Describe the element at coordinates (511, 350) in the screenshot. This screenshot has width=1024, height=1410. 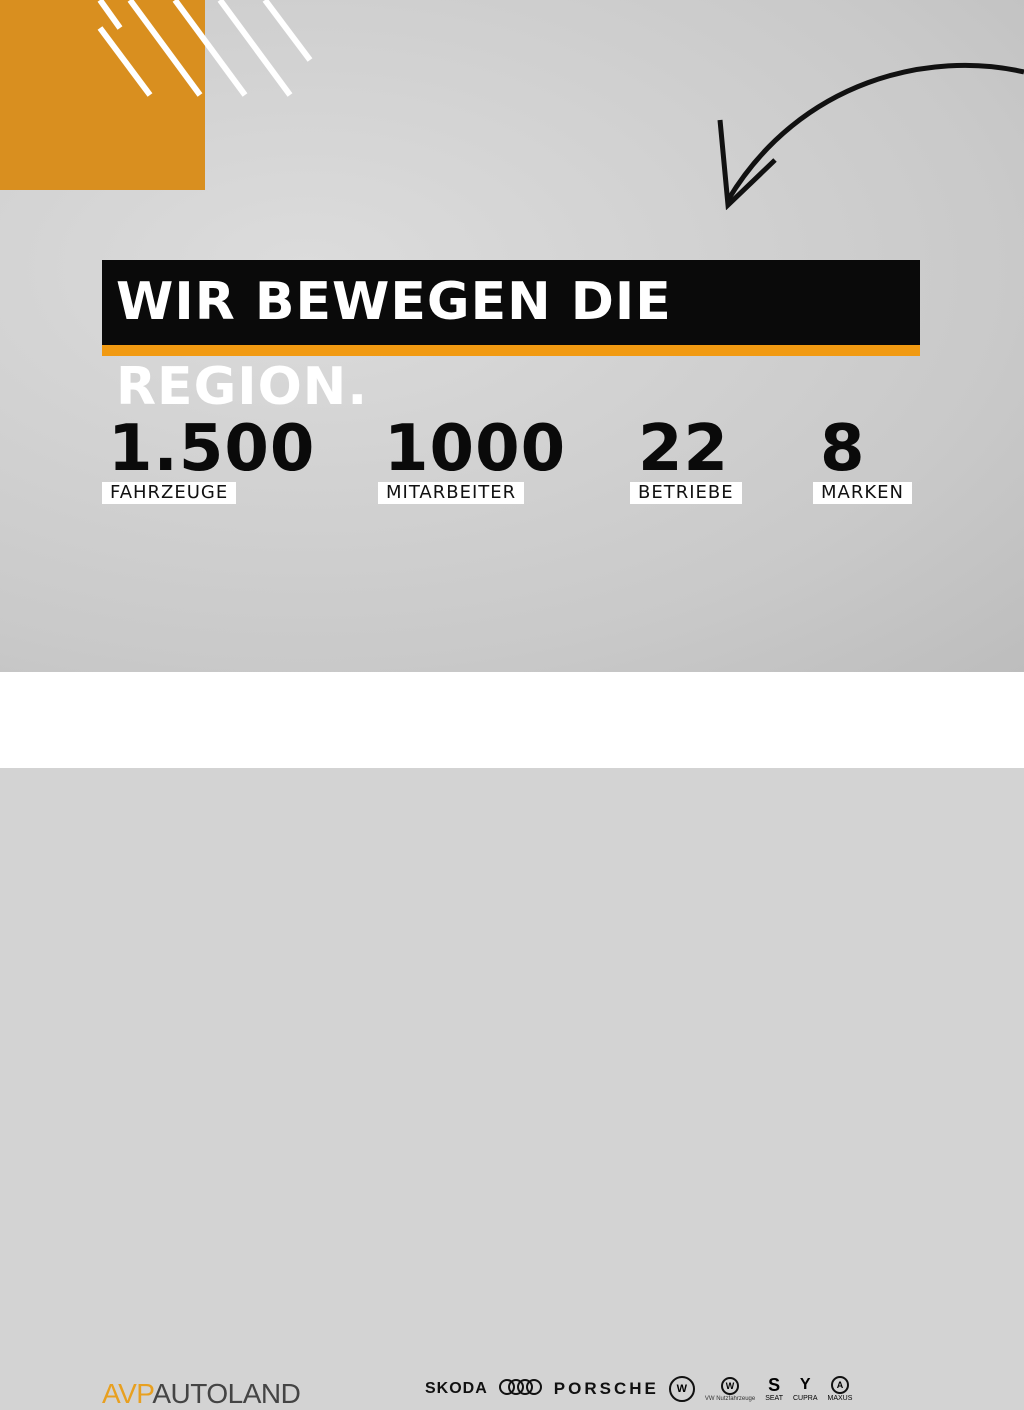
I see `headline-underline` at that location.